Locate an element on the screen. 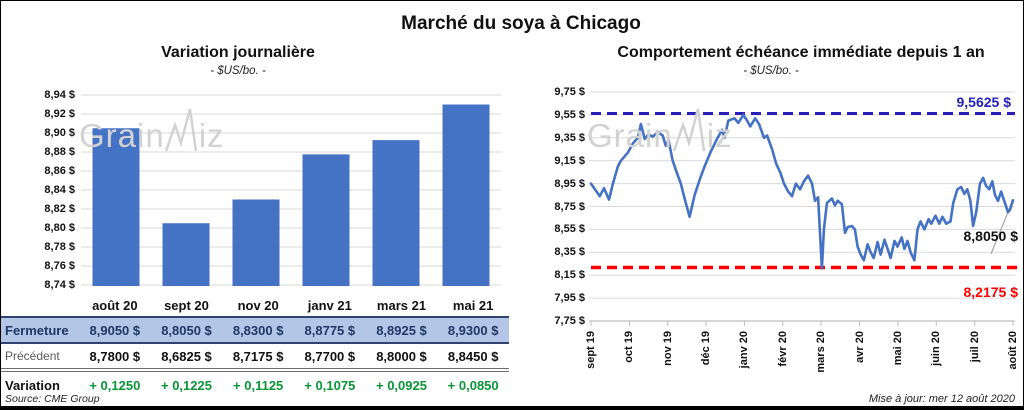  table-cell: 8,8050 $ is located at coordinates (186, 330).